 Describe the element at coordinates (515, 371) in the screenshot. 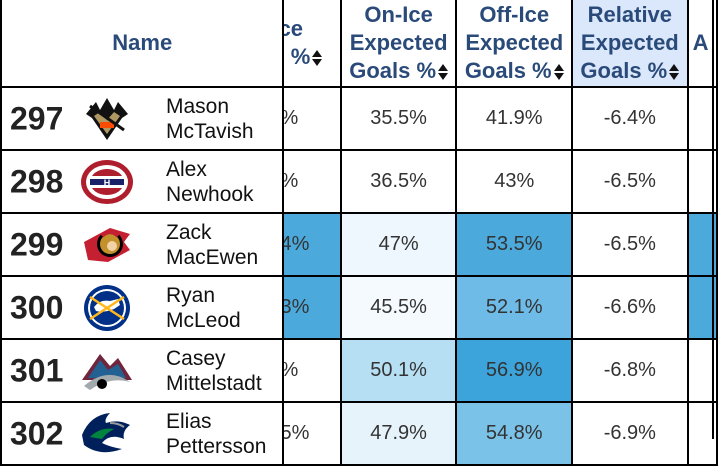

I see `off-ice-xg-cell: 56.9%` at that location.